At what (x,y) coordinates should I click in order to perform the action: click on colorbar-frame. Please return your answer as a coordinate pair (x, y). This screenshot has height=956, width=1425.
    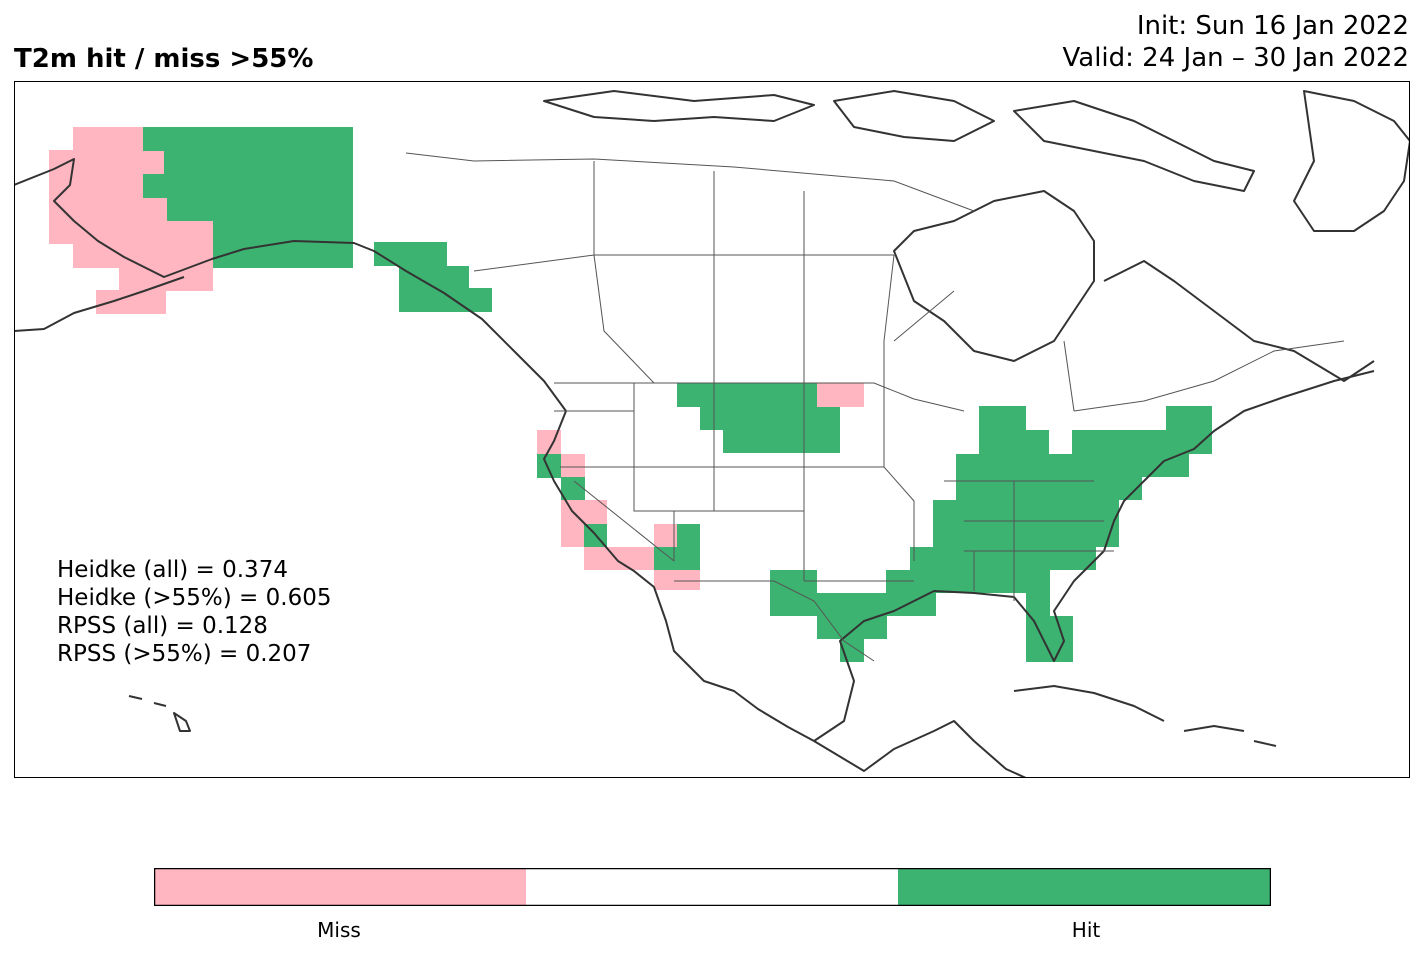
    Looking at the image, I should click on (712, 887).